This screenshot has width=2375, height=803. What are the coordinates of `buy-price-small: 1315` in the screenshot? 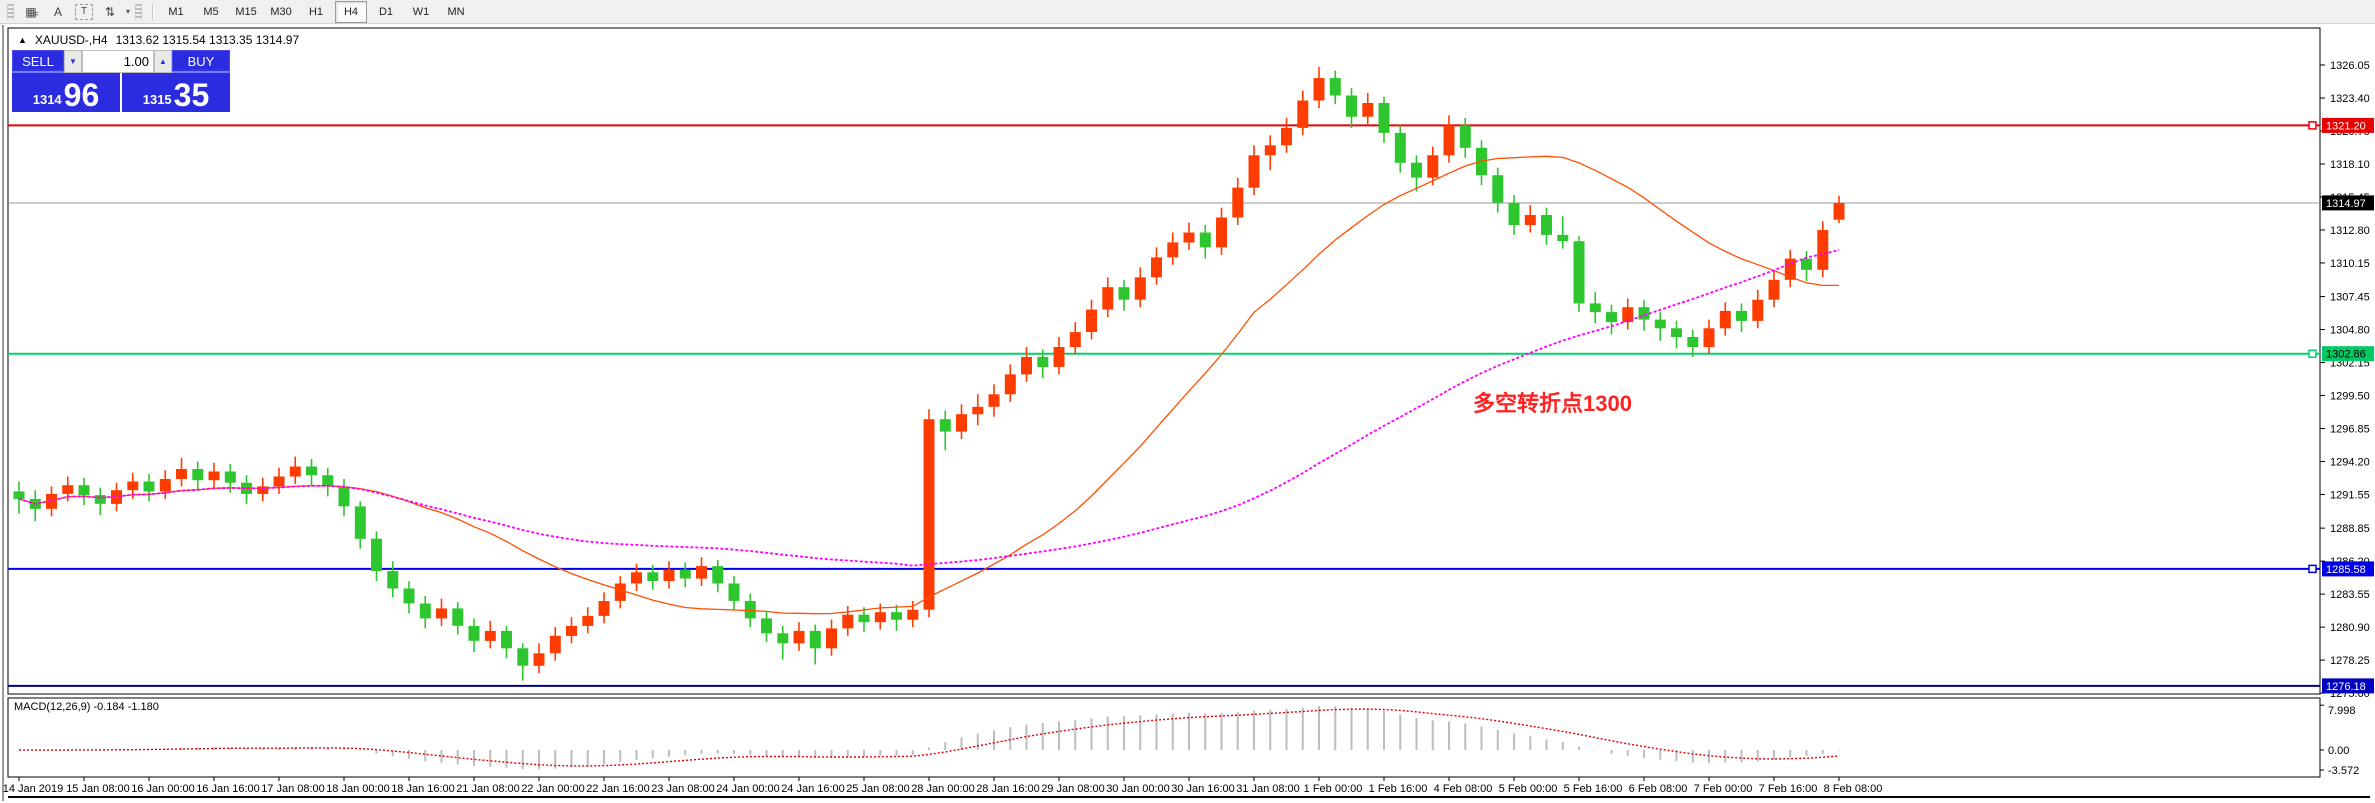 It's located at (157, 99).